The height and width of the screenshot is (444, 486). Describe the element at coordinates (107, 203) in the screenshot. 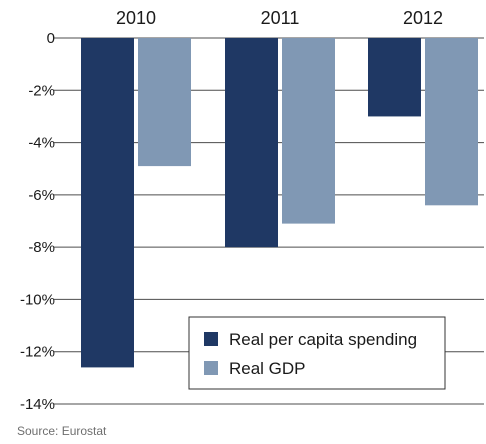

I see `bar-2010-real-per-capita-spending` at that location.